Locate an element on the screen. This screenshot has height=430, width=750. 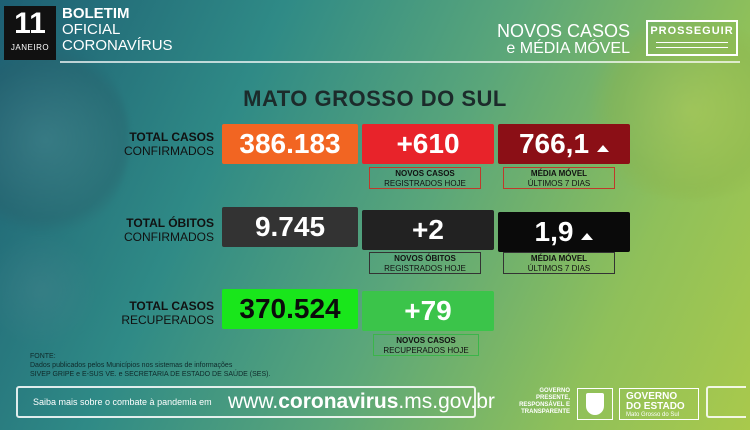
cases-label: TOTAL CASOS CONFIRMADOS is located at coordinates (152, 144).